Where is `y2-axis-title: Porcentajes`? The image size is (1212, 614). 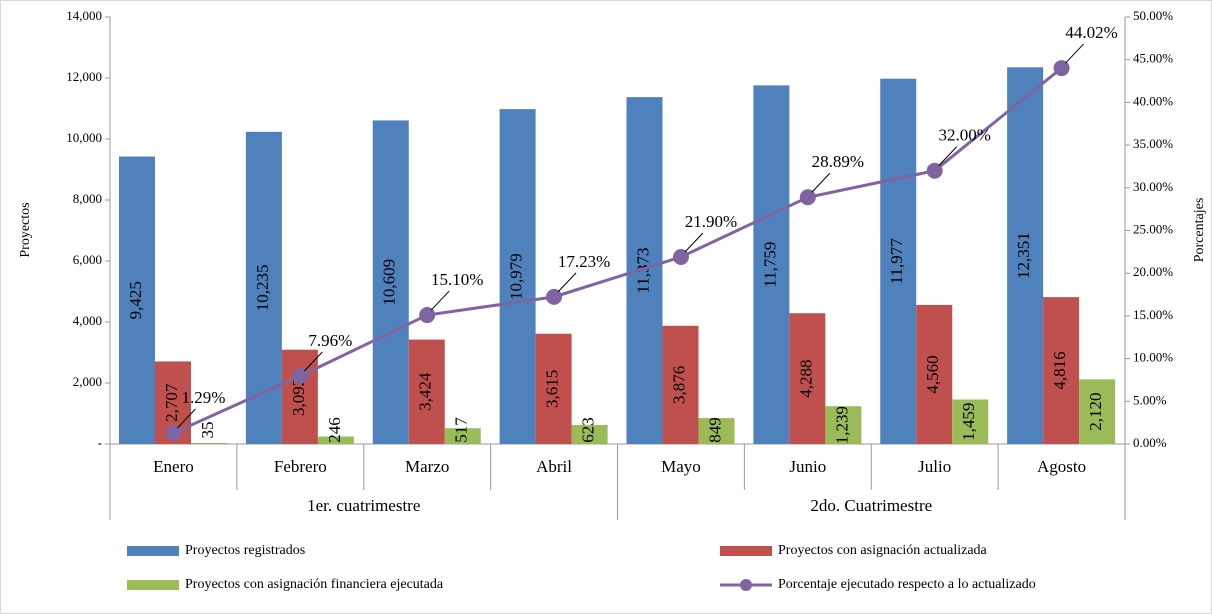 y2-axis-title: Porcentajes is located at coordinates (1199, 230).